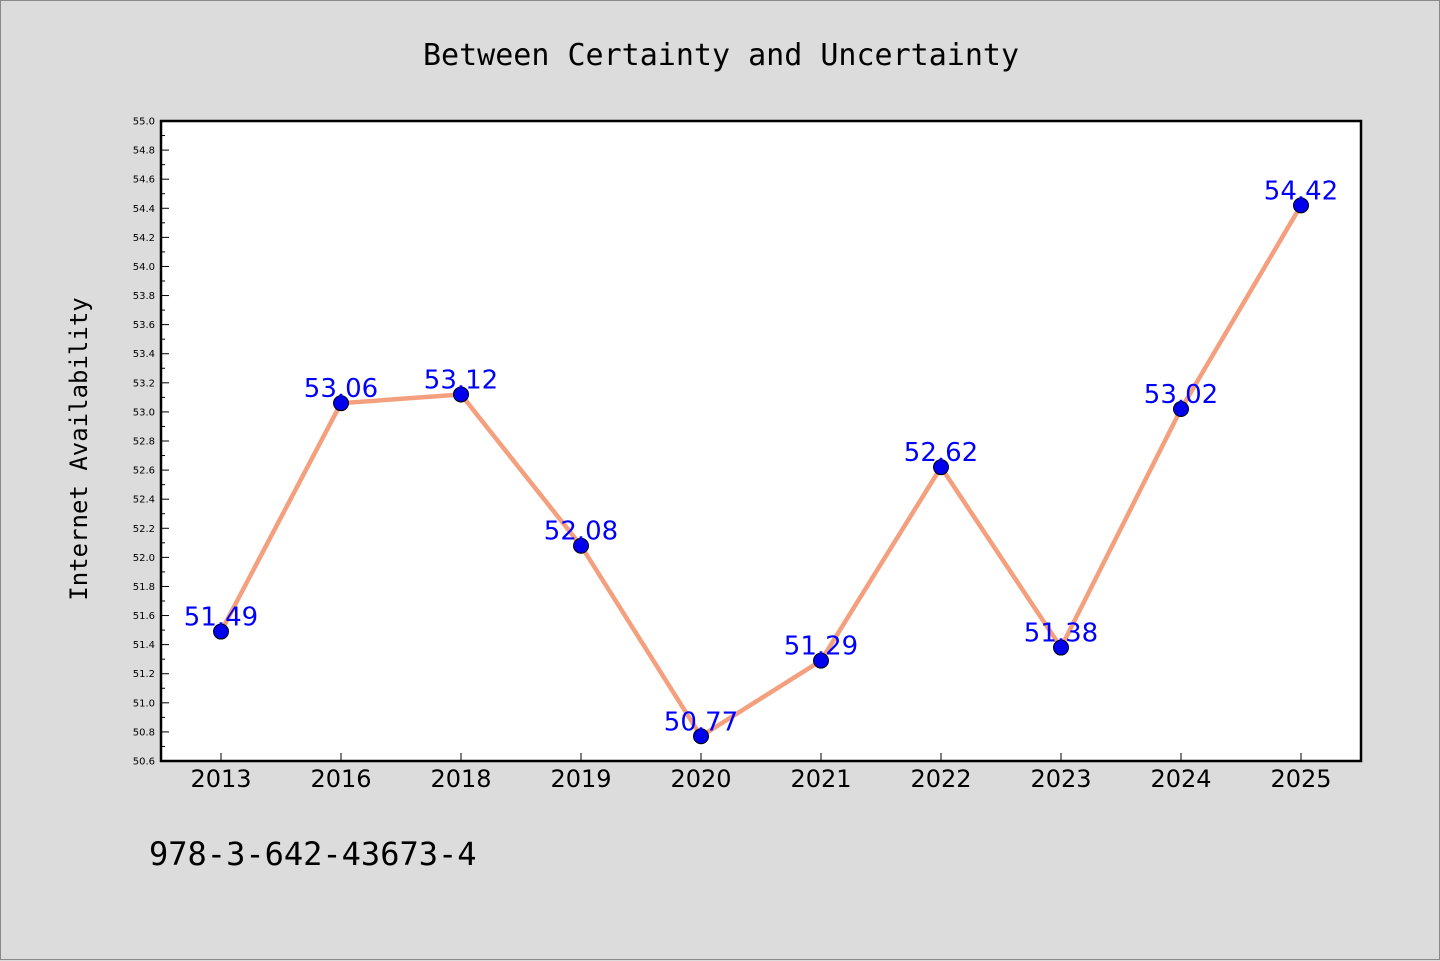 This screenshot has height=961, width=1440. What do you see at coordinates (341, 389) in the screenshot?
I see `data-label: 53.06` at bounding box center [341, 389].